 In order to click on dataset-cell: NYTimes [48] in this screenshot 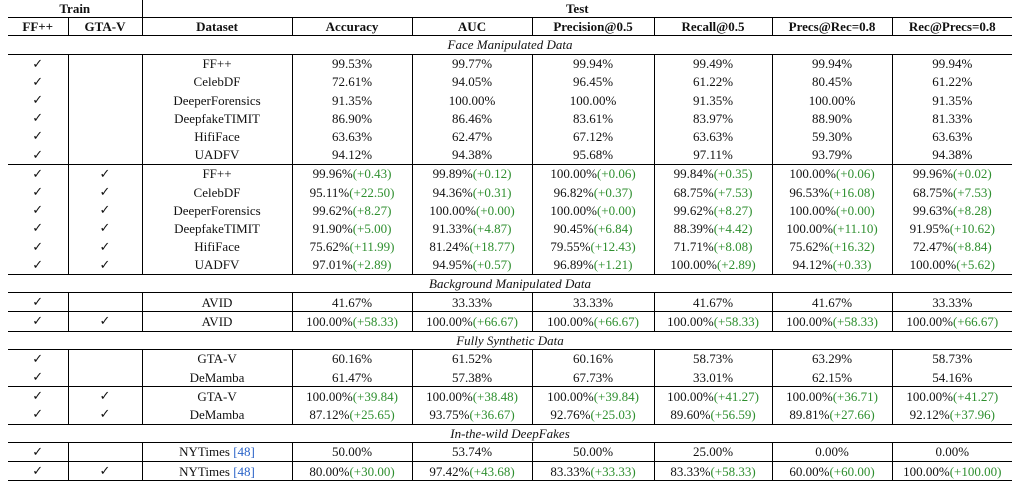, I will do `click(217, 471)`.